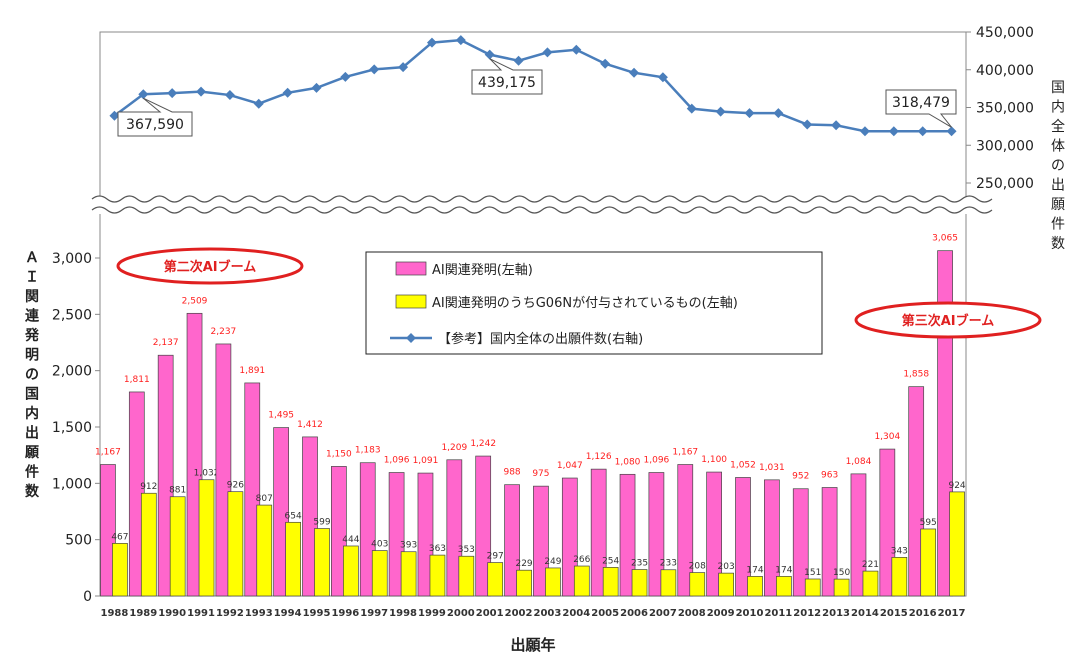 Image resolution: width=1080 pixels, height=663 pixels. I want to click on bar-g06n-label: 174, so click(783, 570).